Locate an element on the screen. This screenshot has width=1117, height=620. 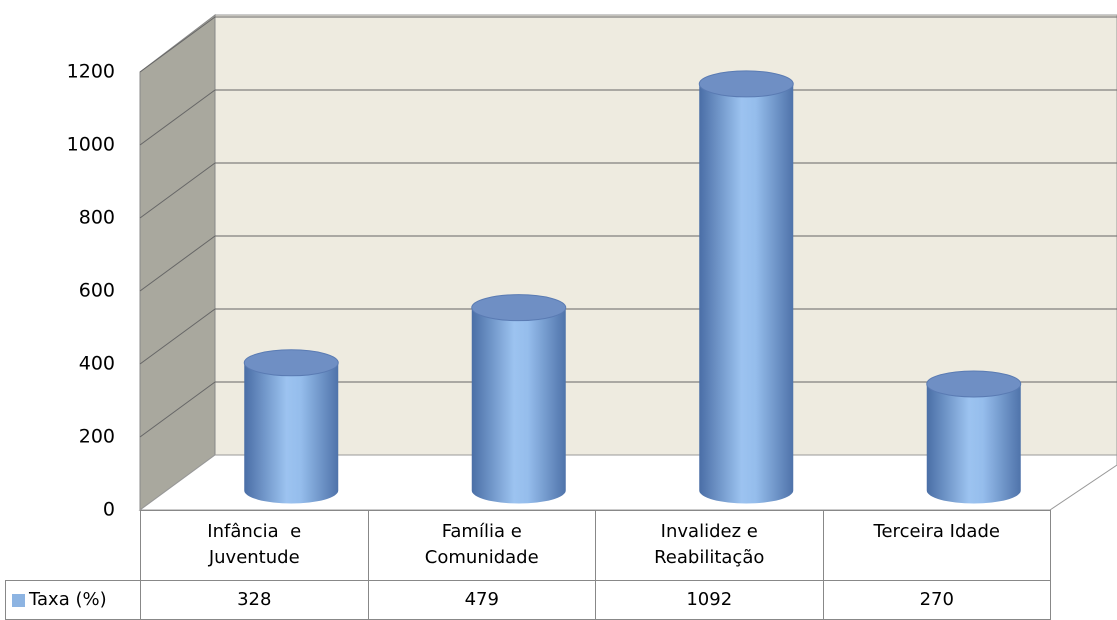
value-cell: 1092 is located at coordinates (709, 600).